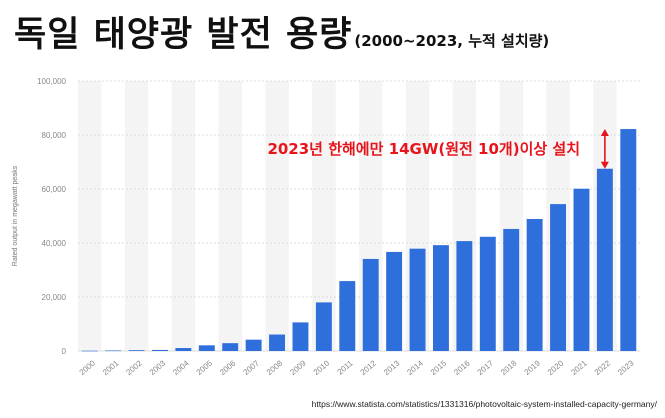 This screenshot has width=665, height=418. What do you see at coordinates (370, 304) in the screenshot?
I see `bar-2012` at bounding box center [370, 304].